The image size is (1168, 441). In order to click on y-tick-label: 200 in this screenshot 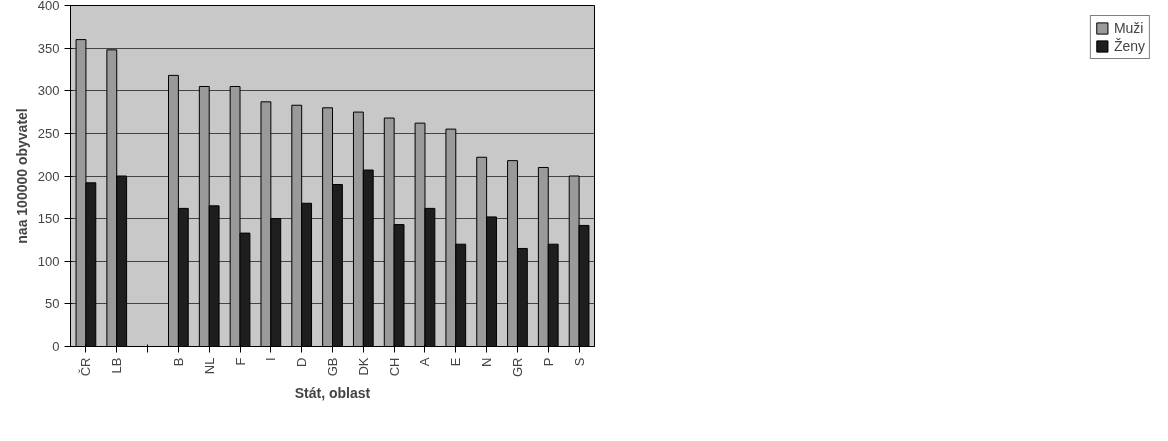, I will do `click(48, 176)`.